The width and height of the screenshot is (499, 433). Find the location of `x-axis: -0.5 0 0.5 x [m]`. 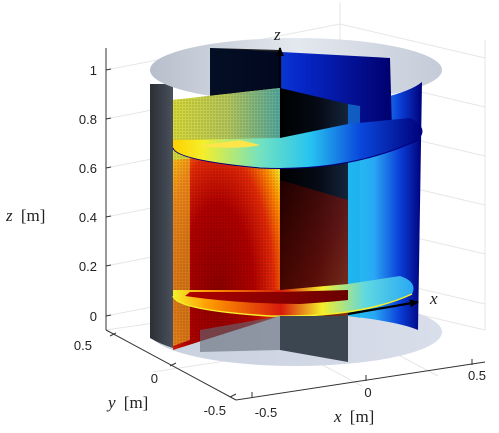

x-axis: -0.5 0 0.5 x [m] is located at coordinates (370, 397).